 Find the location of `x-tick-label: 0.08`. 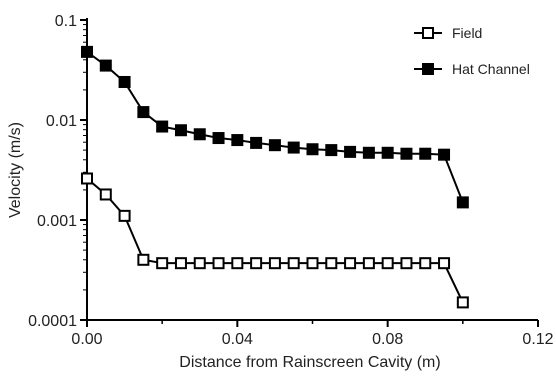

x-tick-label: 0.08 is located at coordinates (387, 339).